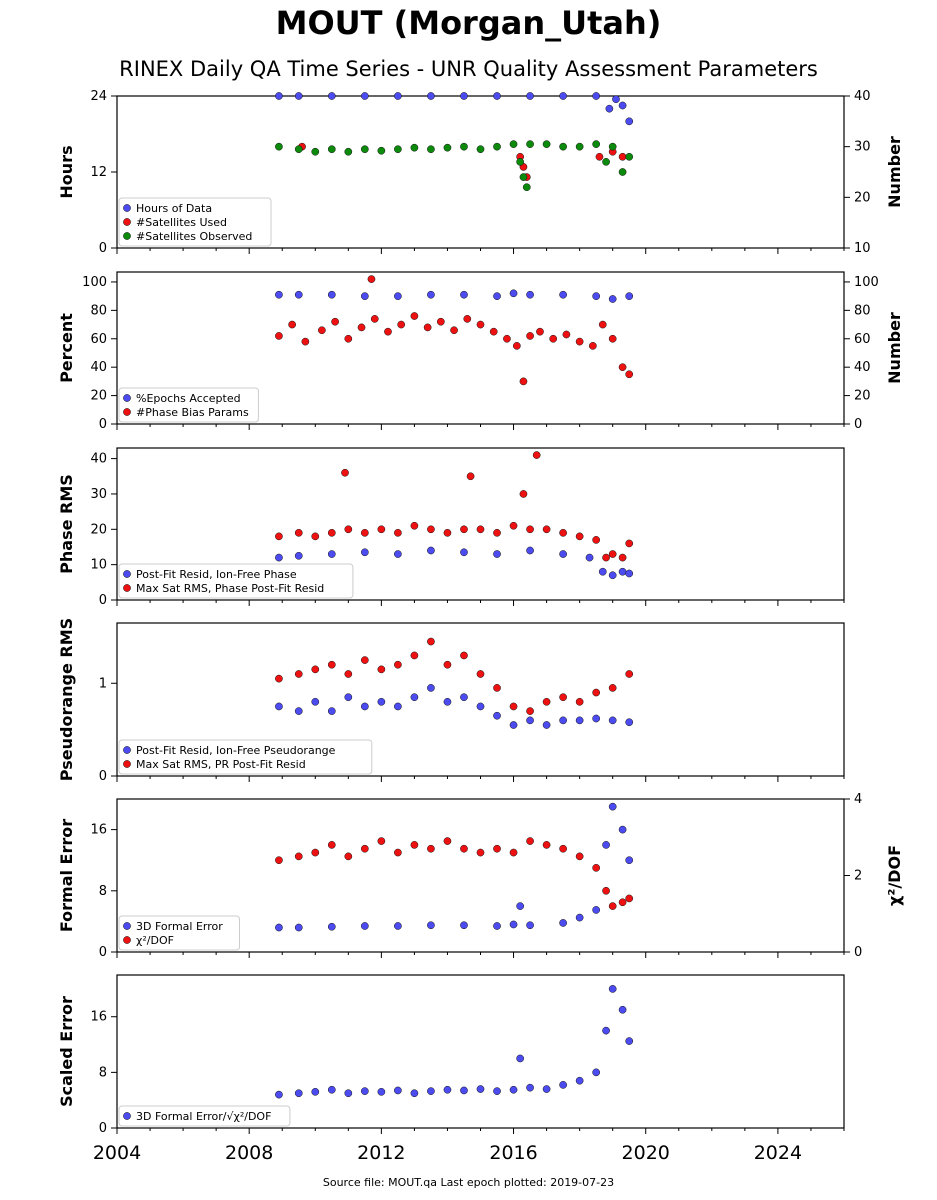 The height and width of the screenshot is (1200, 937). Describe the element at coordinates (862, 248) in the screenshot. I see `y-right-tick-label: 10` at that location.